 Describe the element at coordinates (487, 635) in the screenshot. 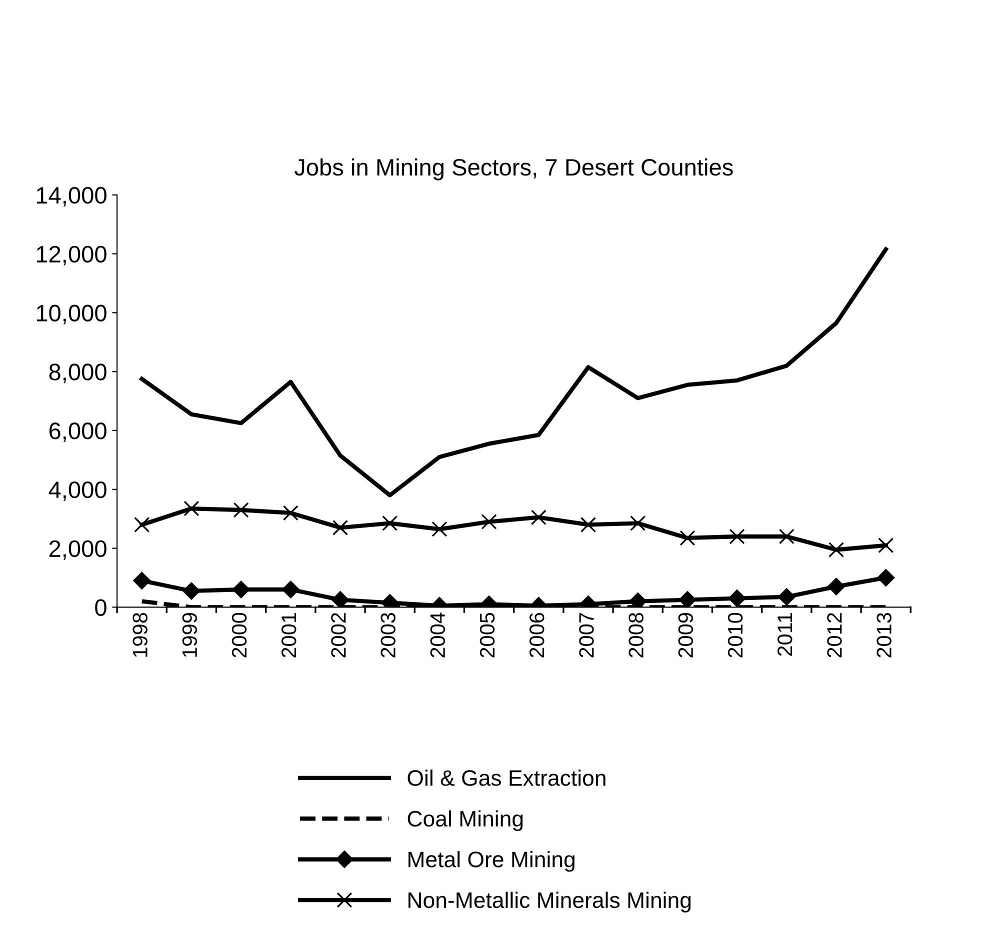

I see `x-tick-label: 2005` at that location.